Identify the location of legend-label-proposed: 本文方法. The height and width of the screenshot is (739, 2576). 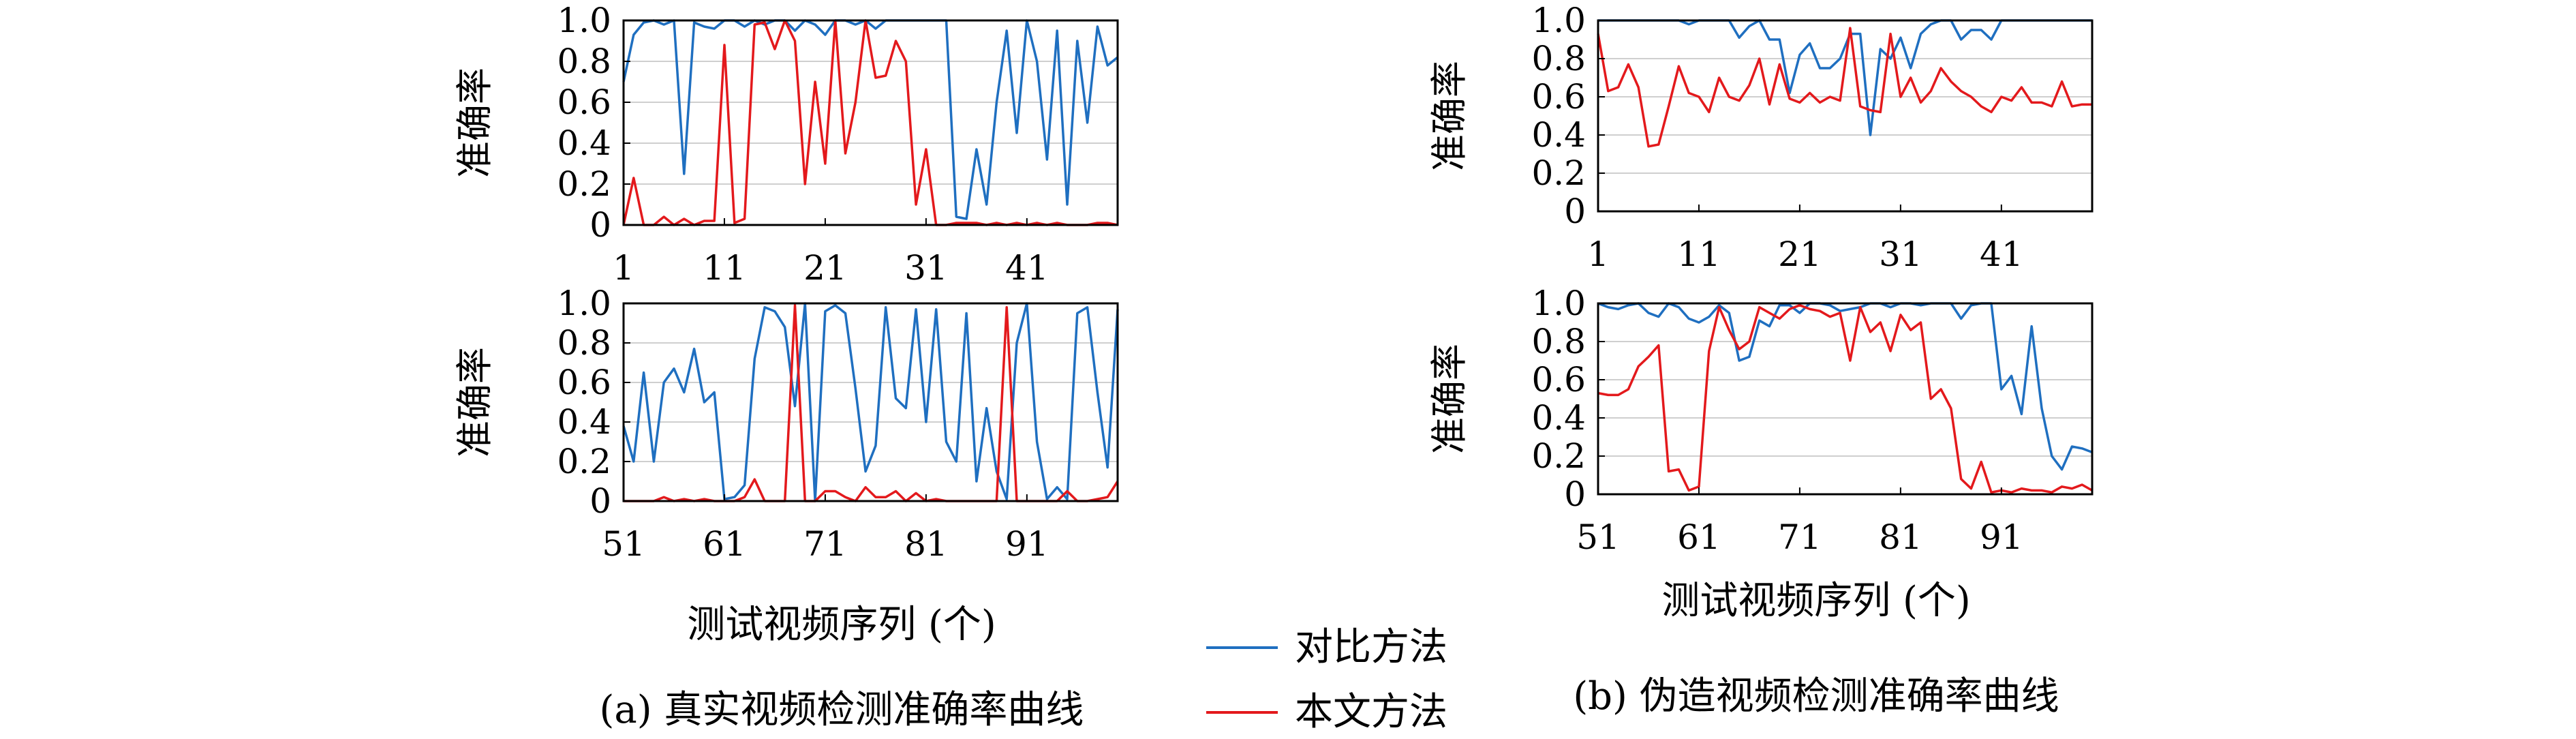
(1371, 712).